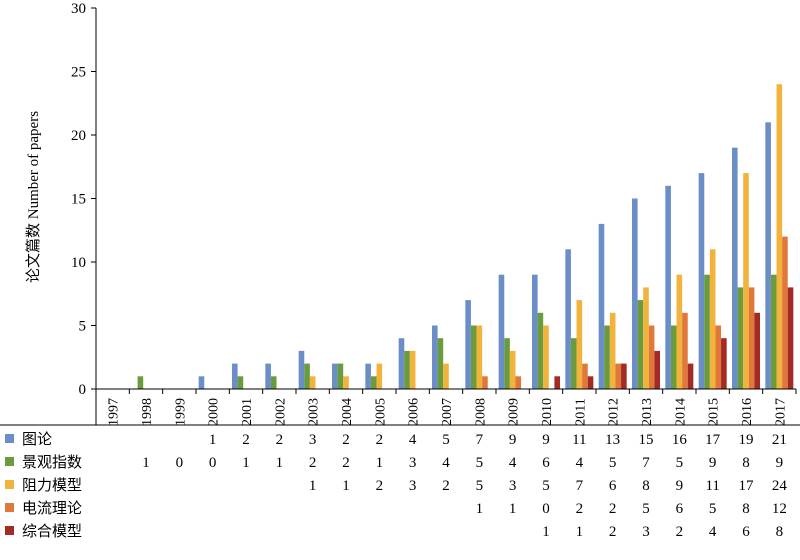  I want to click on table-cell-0-2006: 4, so click(413, 440).